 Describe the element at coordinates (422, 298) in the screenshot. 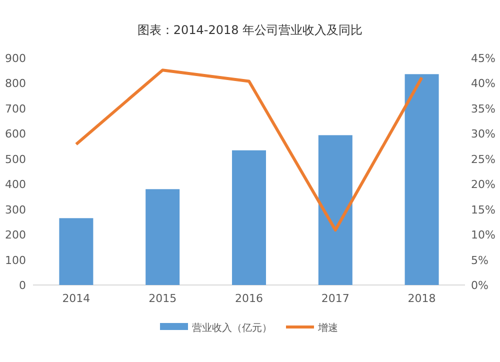

I see `x-tick-label: 2018` at that location.